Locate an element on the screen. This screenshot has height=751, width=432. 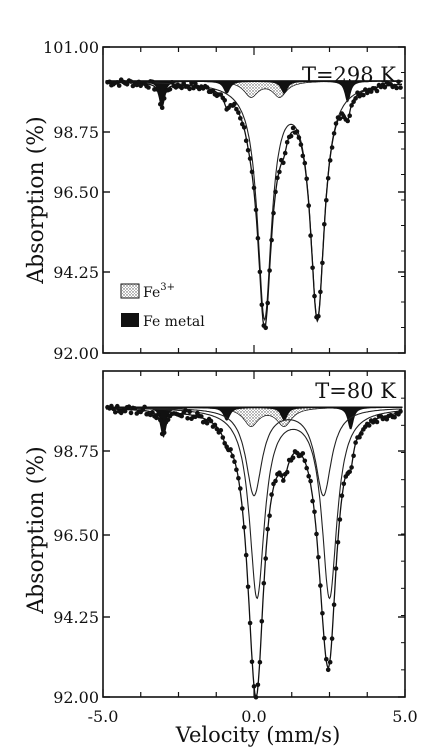
y-tick-label: 98.75 is located at coordinates (76, 451).